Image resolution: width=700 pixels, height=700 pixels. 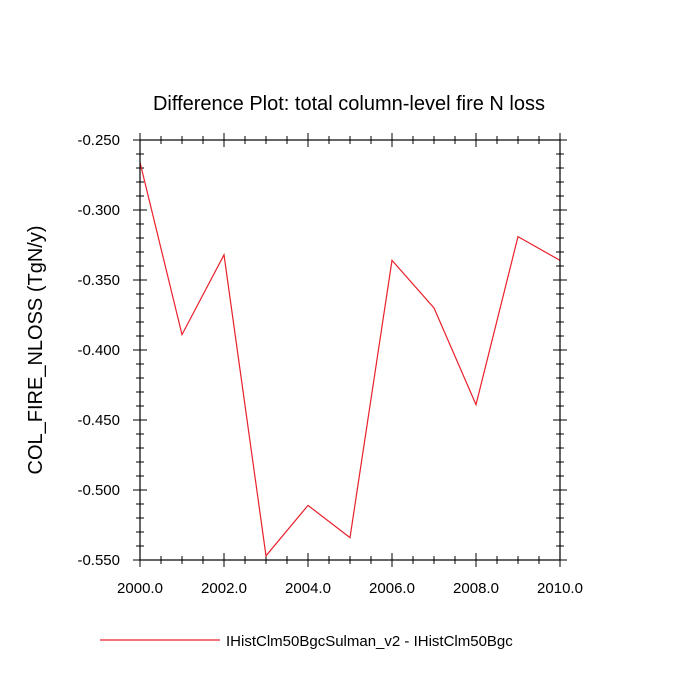 What do you see at coordinates (98, 280) in the screenshot?
I see `y-tick-label: -0.350` at bounding box center [98, 280].